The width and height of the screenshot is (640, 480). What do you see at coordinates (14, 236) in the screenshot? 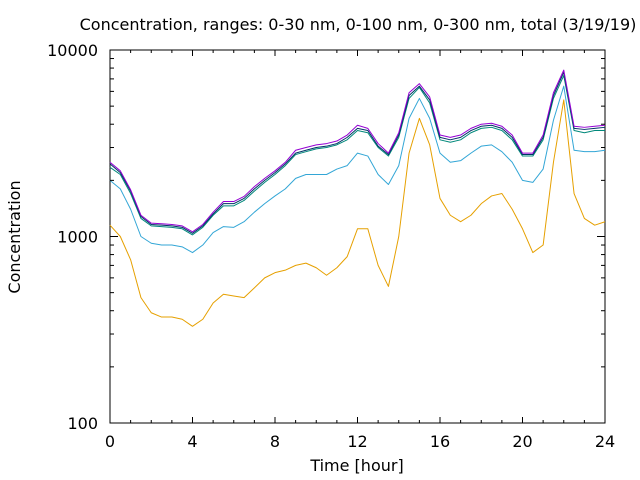
I see `y-axis-label: Concentration` at bounding box center [14, 236].